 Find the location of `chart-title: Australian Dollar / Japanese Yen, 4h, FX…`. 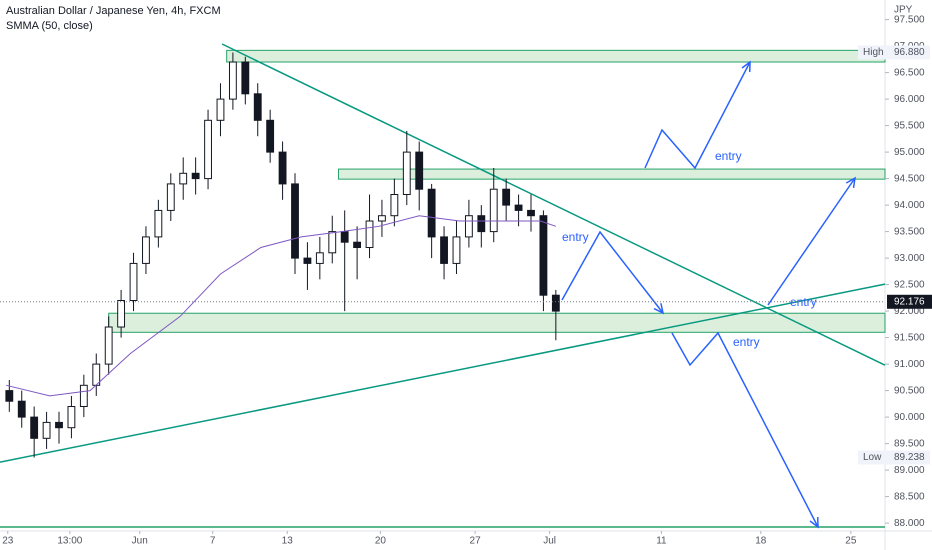

chart-title: Australian Dollar / Japanese Yen, 4h, FX… is located at coordinates (113, 11).